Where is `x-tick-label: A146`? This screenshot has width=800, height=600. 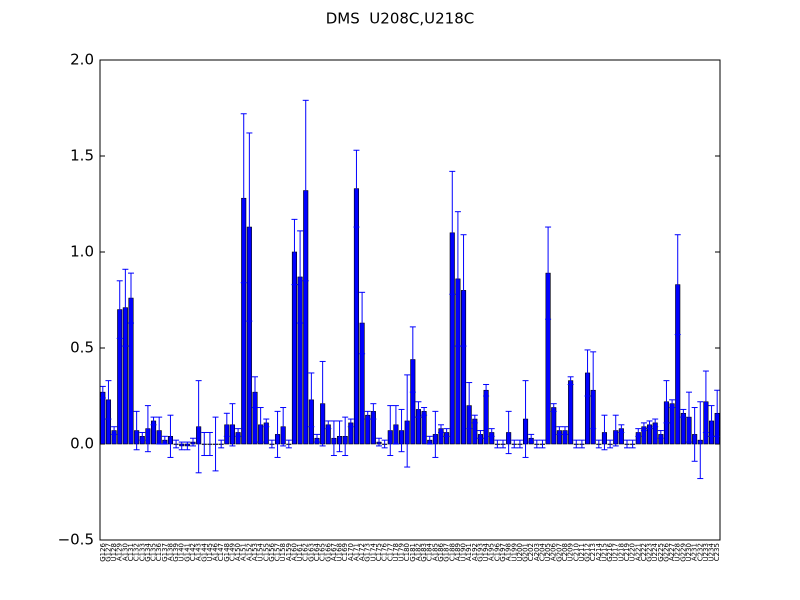
x-tick-label: A146 is located at coordinates (216, 551).